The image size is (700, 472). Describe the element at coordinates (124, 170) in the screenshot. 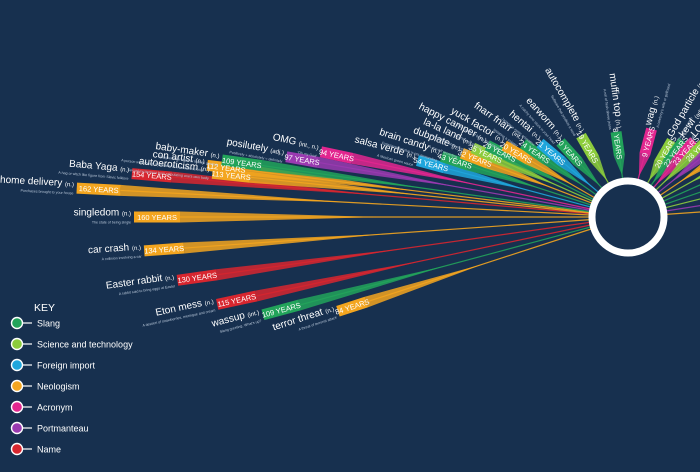

I see `pos-2: (n.)` at that location.